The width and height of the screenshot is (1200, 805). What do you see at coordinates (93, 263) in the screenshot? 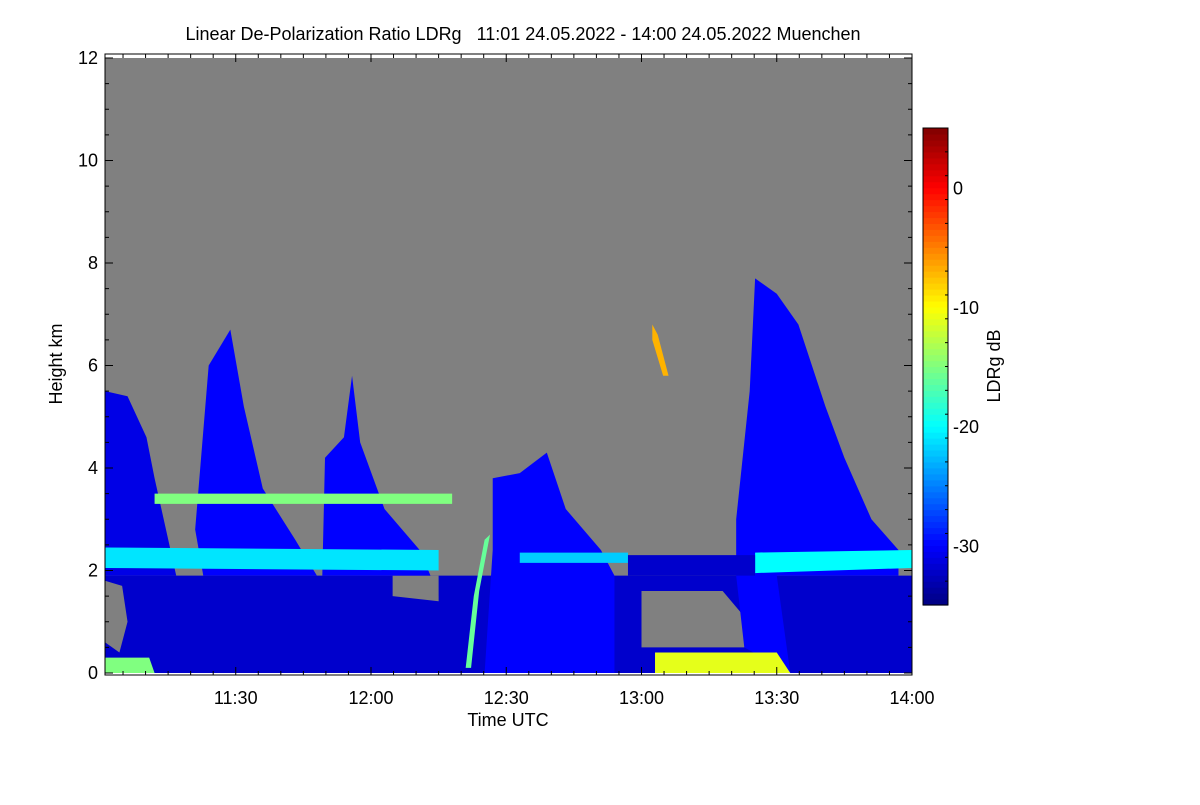
I see `y-tick-label: 8` at bounding box center [93, 263].